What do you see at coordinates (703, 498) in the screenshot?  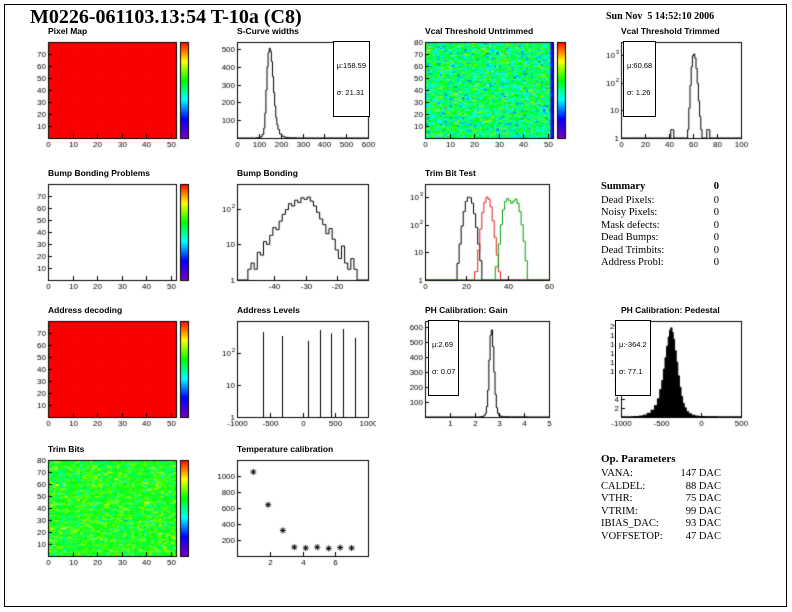 I see `op-parameter-value: 75 DAC` at bounding box center [703, 498].